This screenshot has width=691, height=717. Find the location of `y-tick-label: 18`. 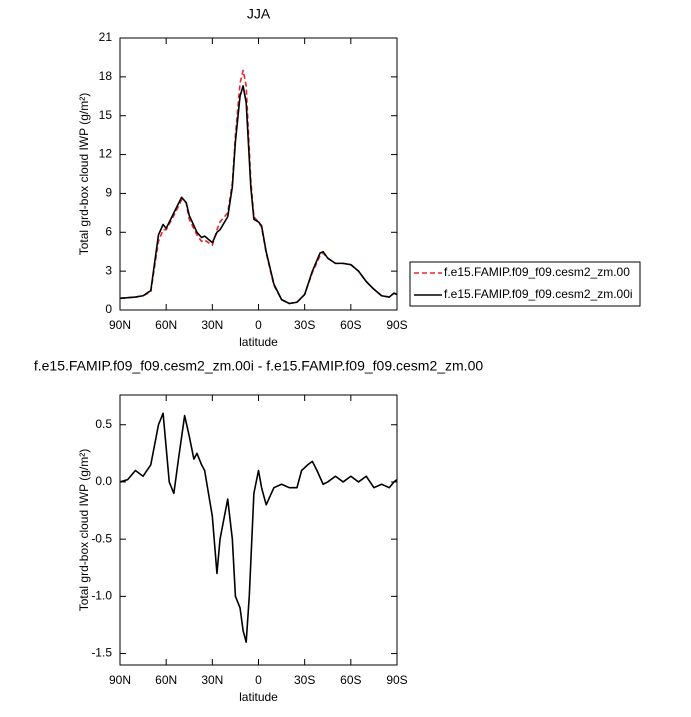

y-tick-label: 18 is located at coordinates (106, 76).